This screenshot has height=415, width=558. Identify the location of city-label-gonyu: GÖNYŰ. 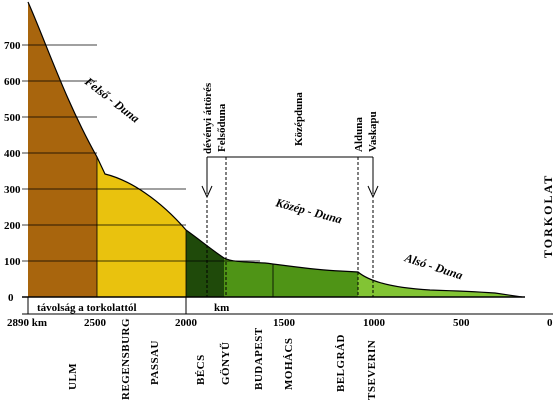
(225, 363).